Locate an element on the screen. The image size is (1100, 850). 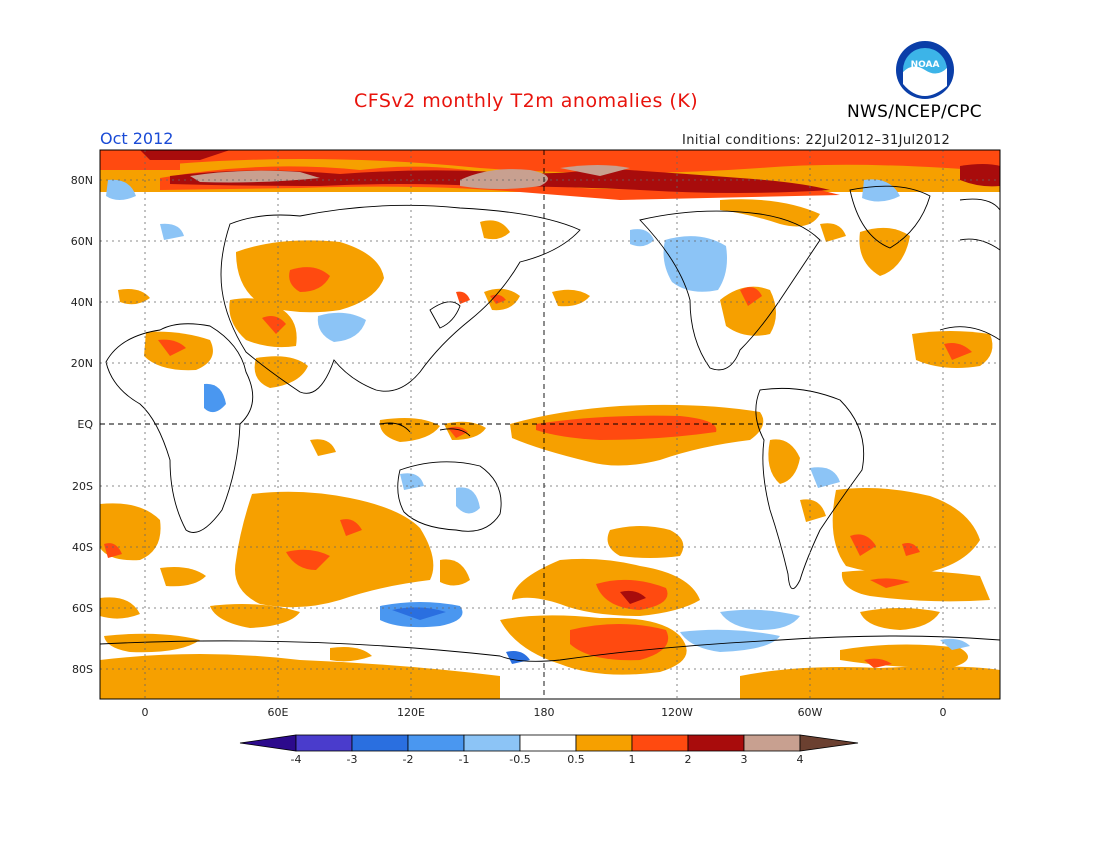
lat-label: 80S is located at coordinates (82, 669).